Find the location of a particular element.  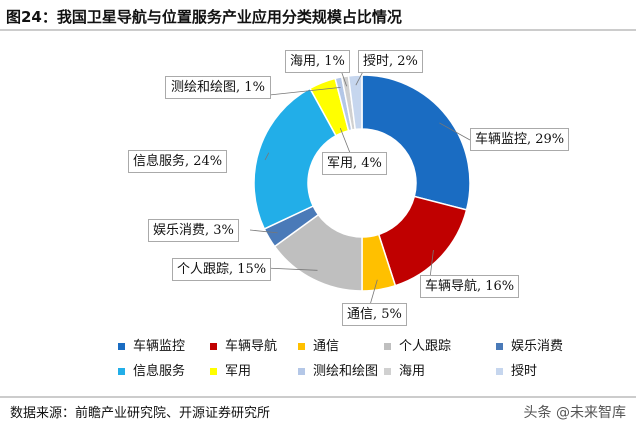

data-label: 通信, 5% is located at coordinates (374, 314).